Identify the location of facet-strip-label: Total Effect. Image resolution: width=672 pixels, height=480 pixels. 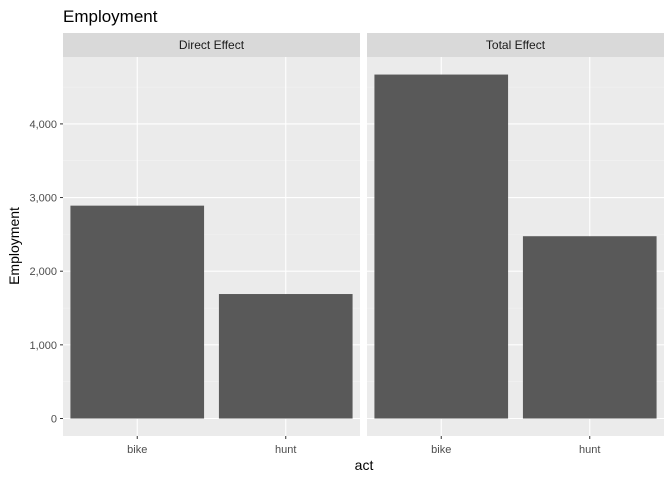
(516, 45).